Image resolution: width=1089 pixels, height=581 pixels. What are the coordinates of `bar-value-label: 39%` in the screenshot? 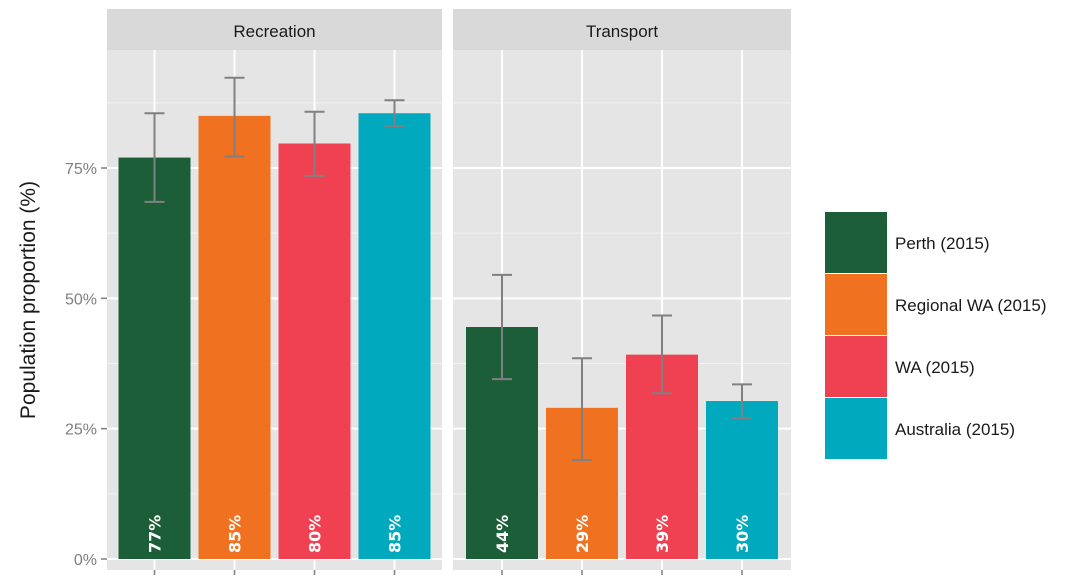 It's located at (662, 534).